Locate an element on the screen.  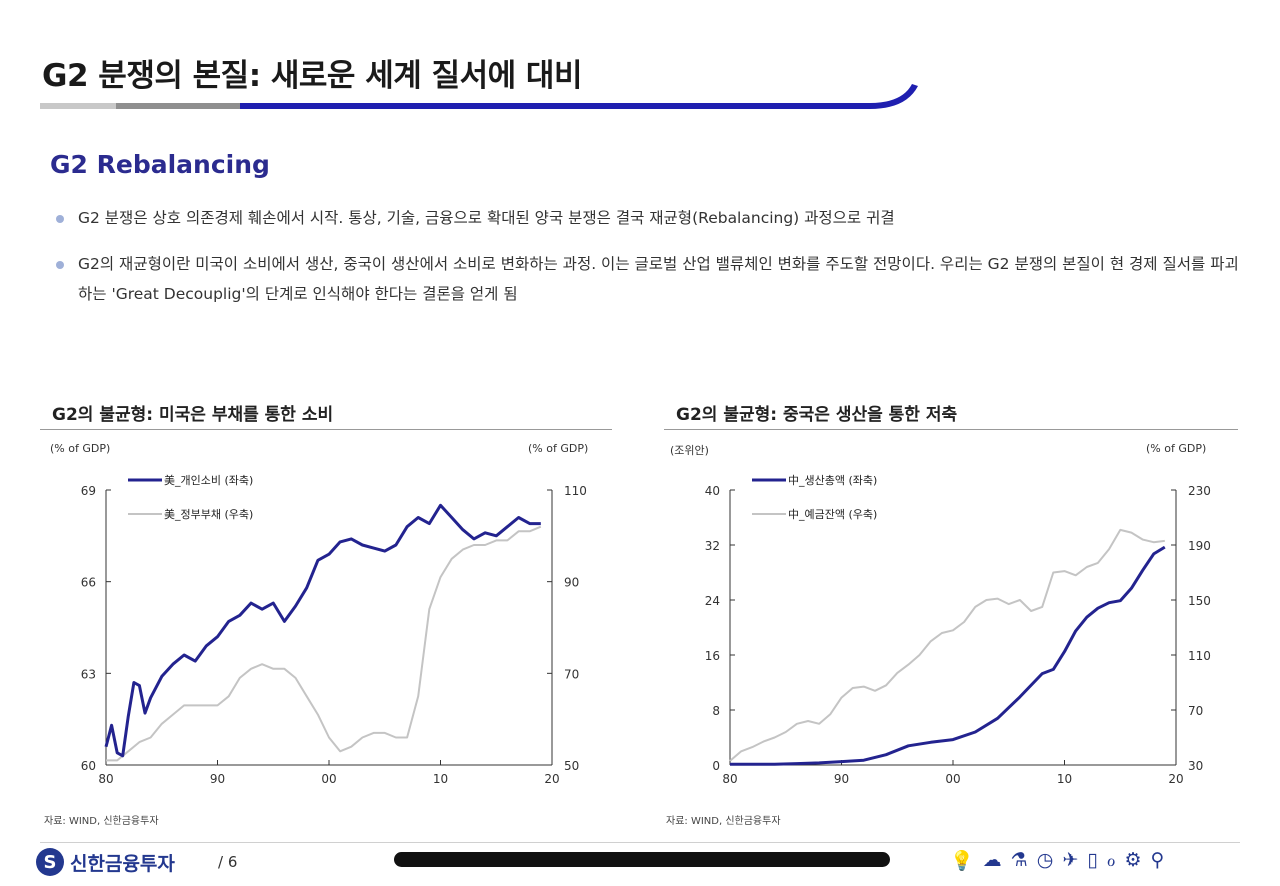
y-tick-label-right: 190 is located at coordinates (1199, 546).